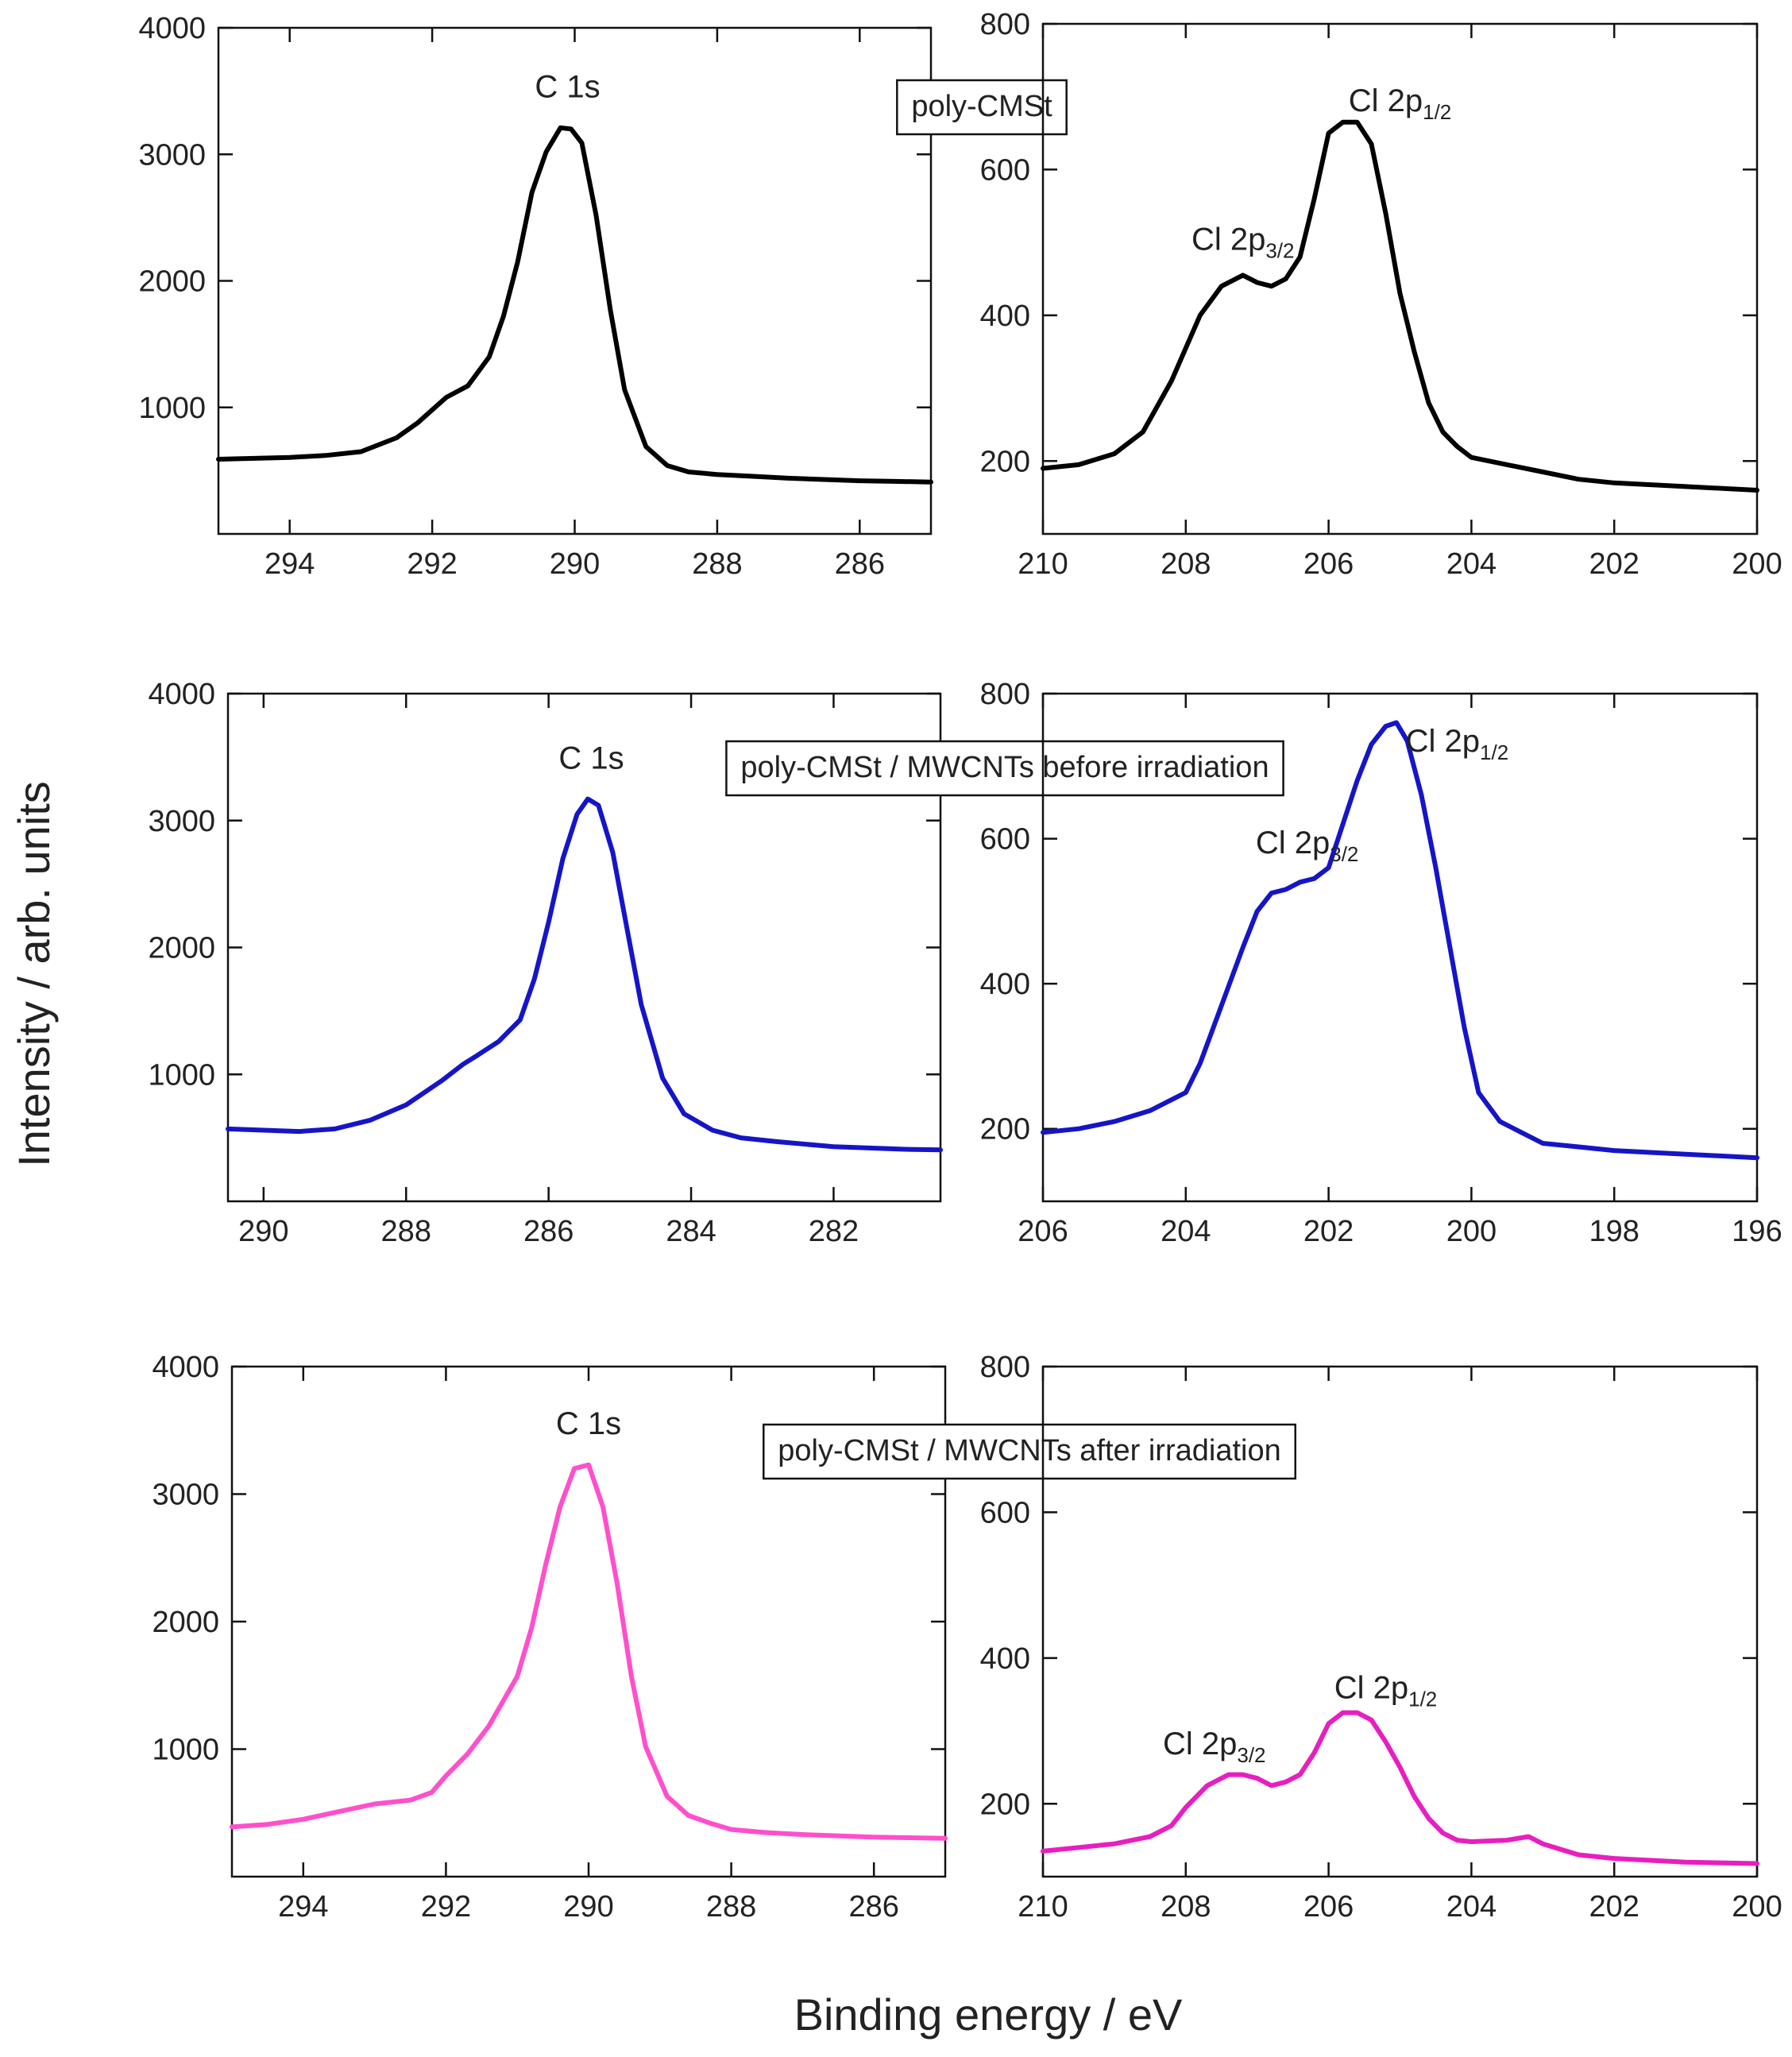 This screenshot has height=2057, width=1792. I want to click on x-axis-title: Binding energy / eV, so click(989, 2015).